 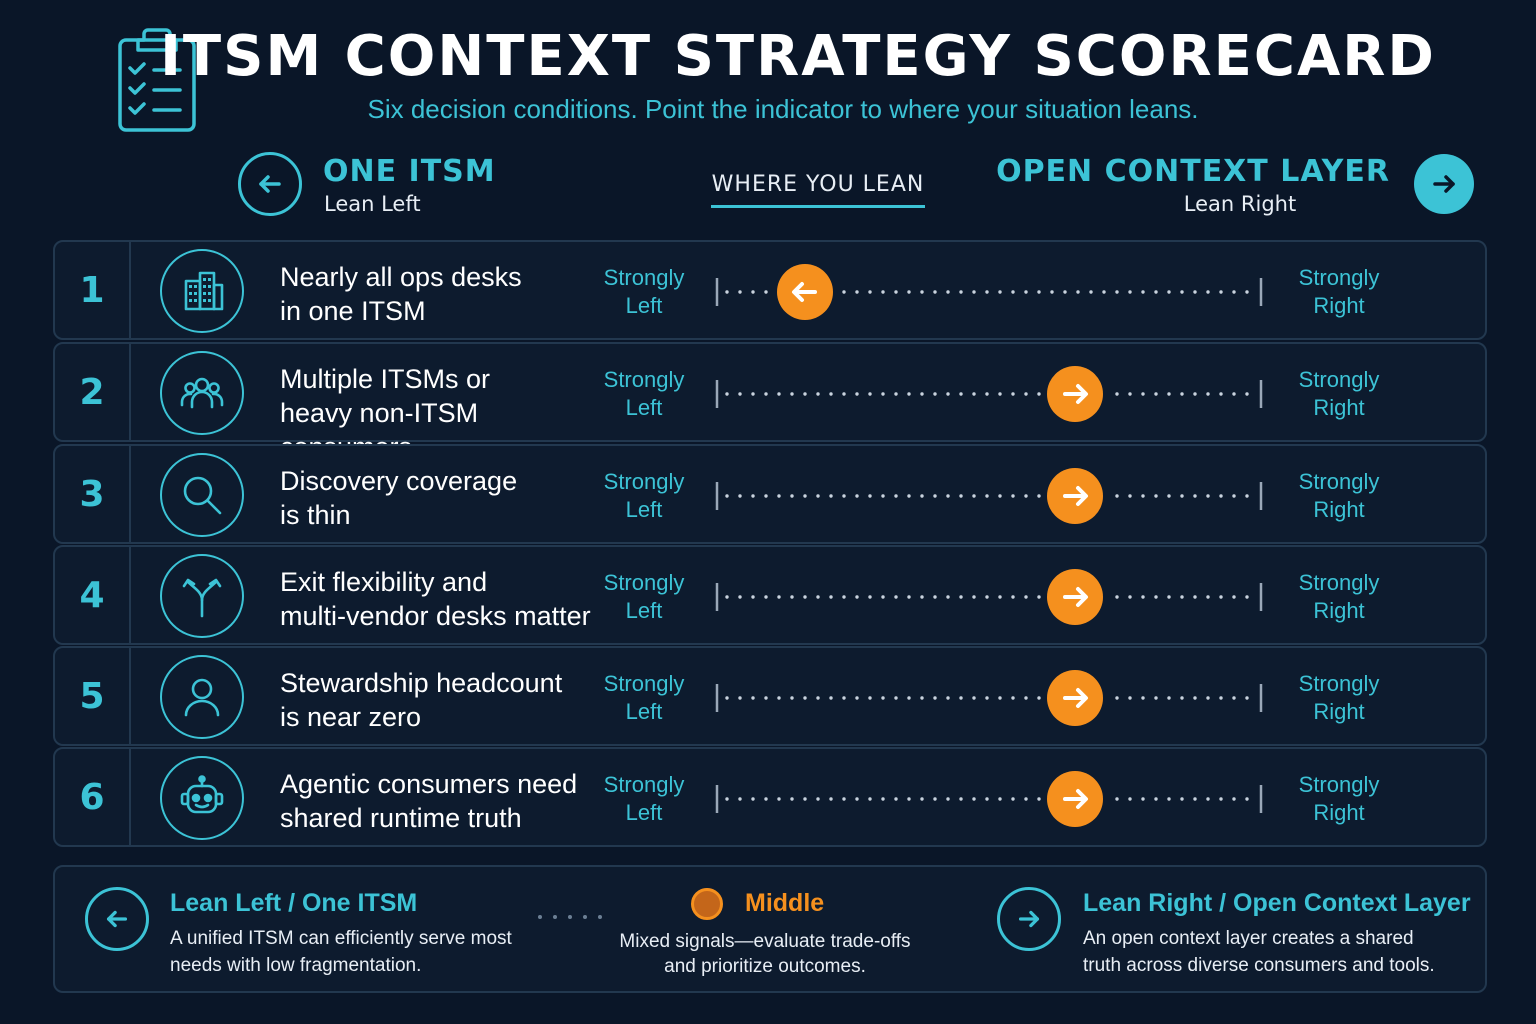 What do you see at coordinates (93, 290) in the screenshot?
I see `row-number: 1` at bounding box center [93, 290].